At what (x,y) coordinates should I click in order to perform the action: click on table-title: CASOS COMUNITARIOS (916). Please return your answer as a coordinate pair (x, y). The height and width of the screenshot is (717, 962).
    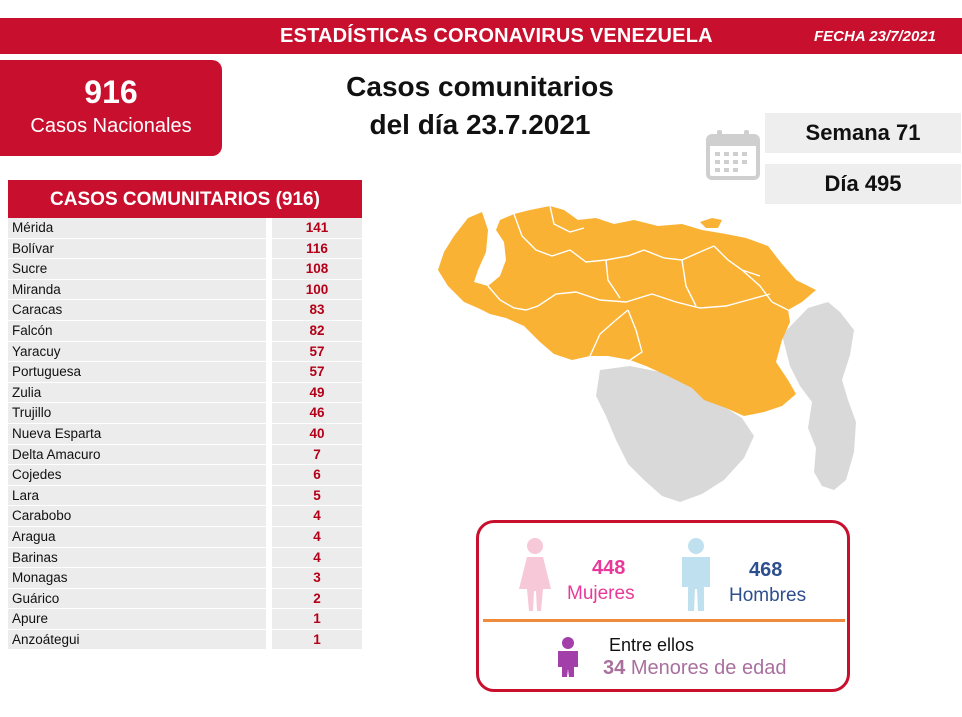
    Looking at the image, I should click on (185, 199).